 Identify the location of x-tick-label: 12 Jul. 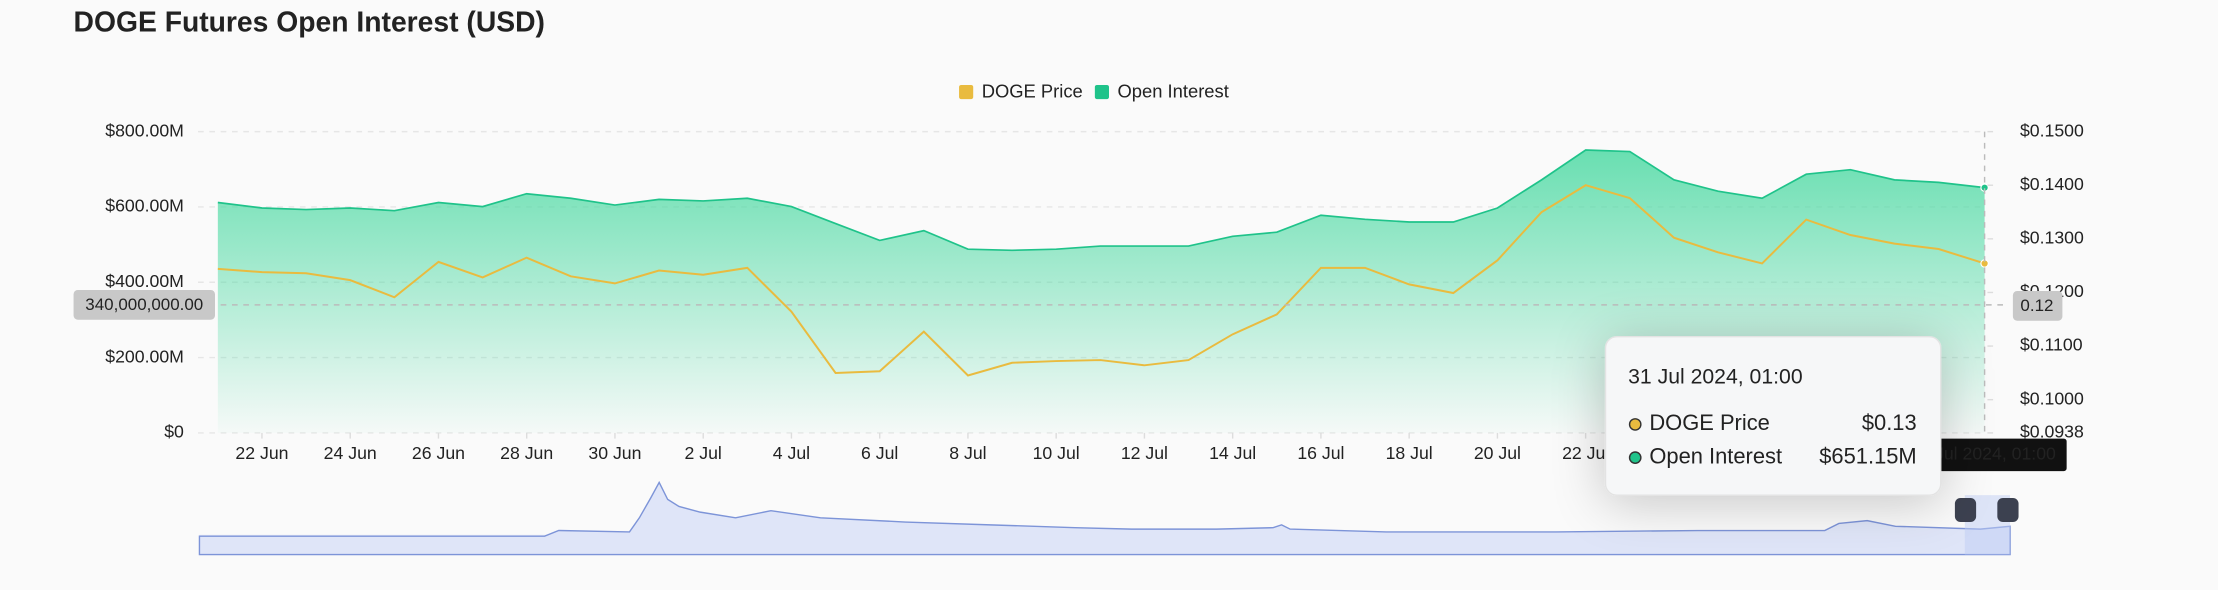
(1144, 453).